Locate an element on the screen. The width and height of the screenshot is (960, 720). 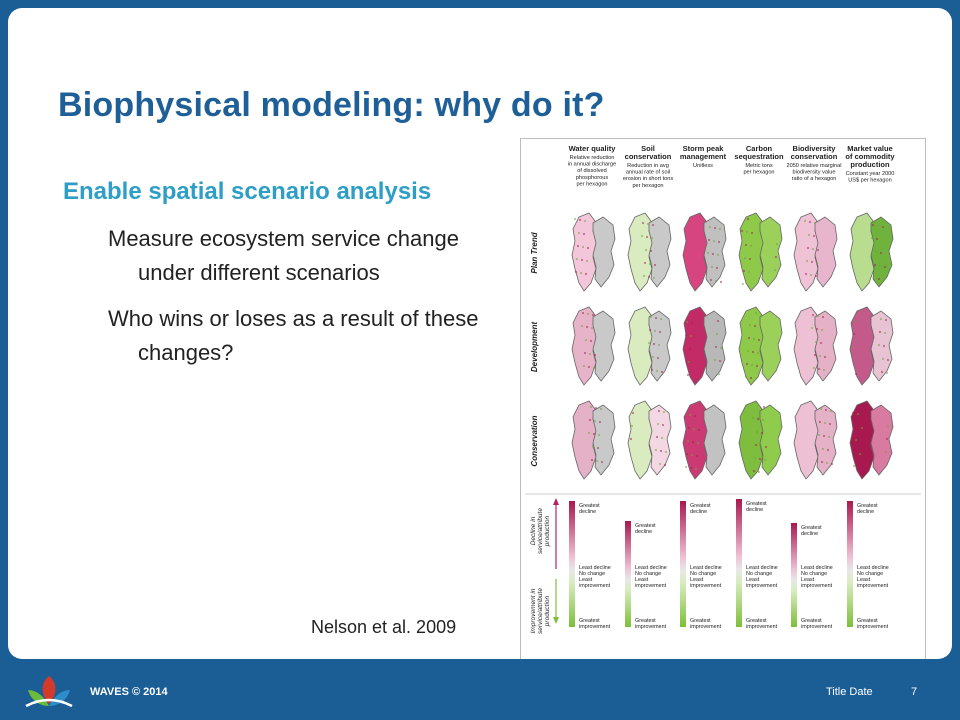
column-title-line: Carbon is located at coordinates (759, 148).